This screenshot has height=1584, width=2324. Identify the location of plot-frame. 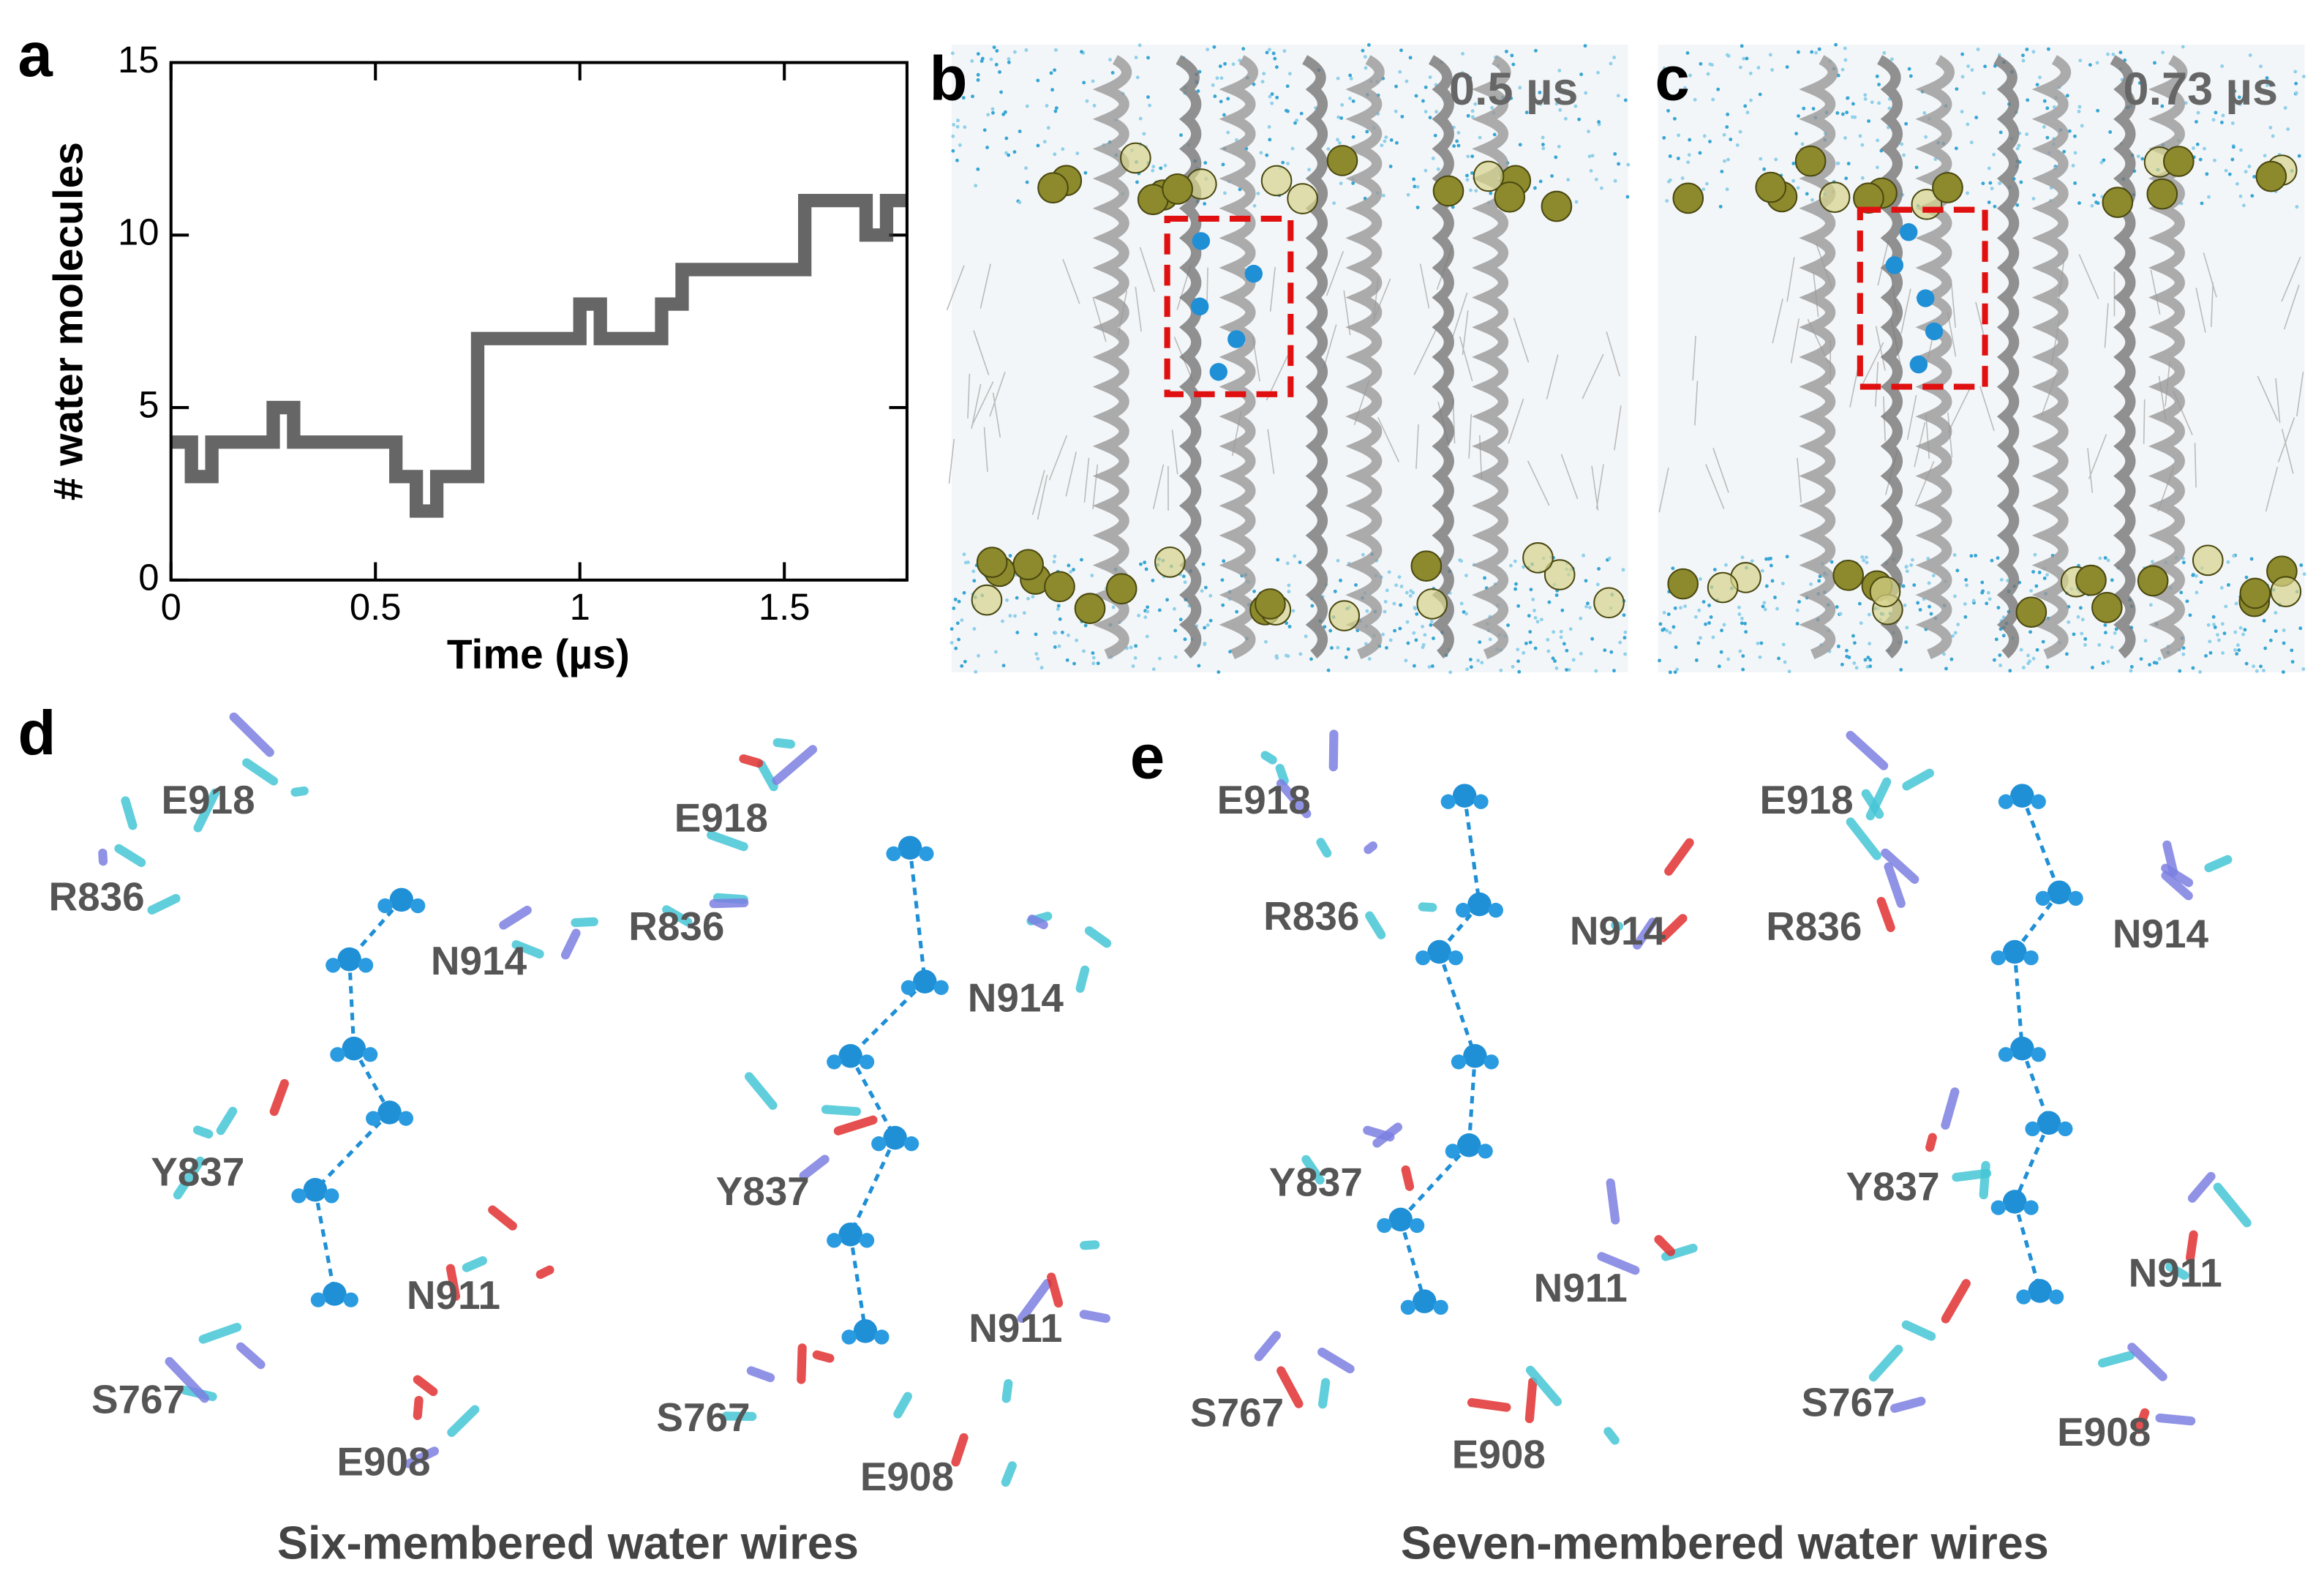
(539, 321).